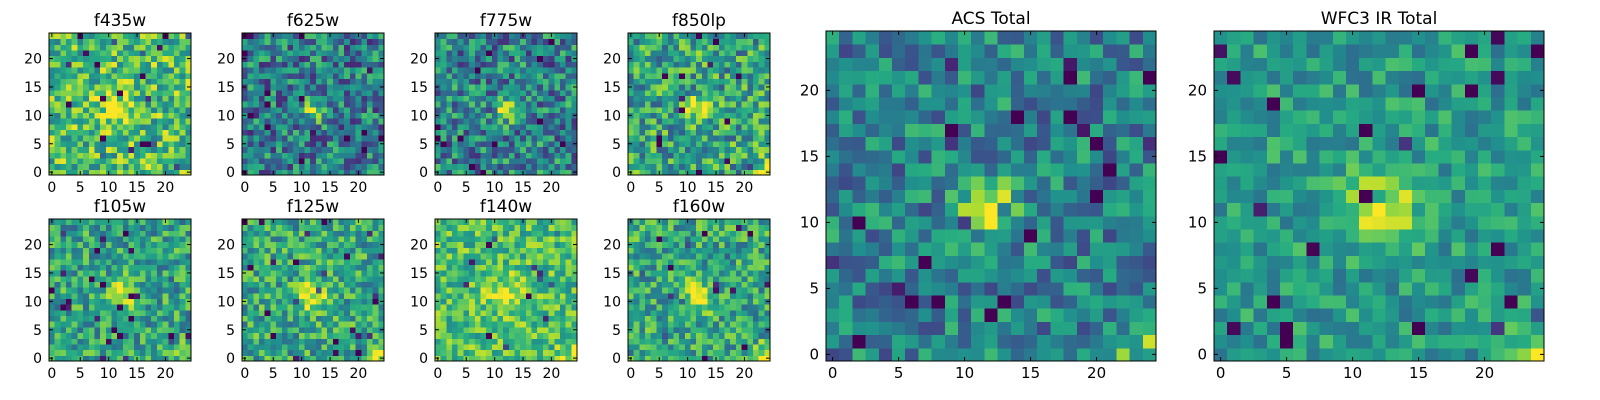 The image size is (1600, 400). What do you see at coordinates (419, 60) in the screenshot?
I see `y-tick-label: 20` at bounding box center [419, 60].